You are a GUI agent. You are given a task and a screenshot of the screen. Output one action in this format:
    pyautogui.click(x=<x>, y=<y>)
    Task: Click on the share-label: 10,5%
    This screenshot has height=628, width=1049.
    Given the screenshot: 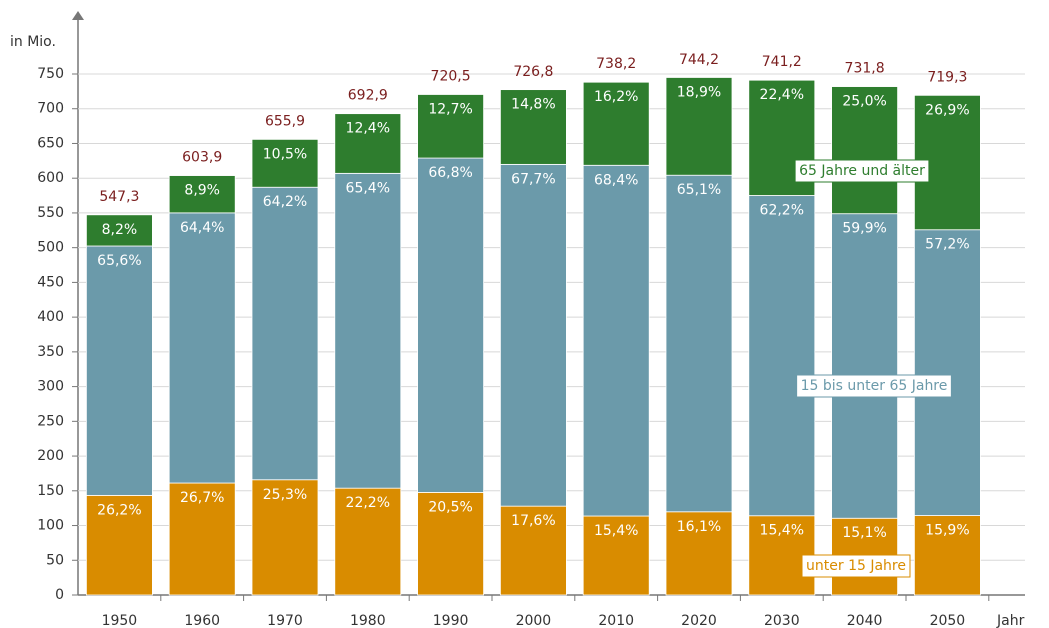 What is the action you would take?
    pyautogui.click(x=285, y=154)
    